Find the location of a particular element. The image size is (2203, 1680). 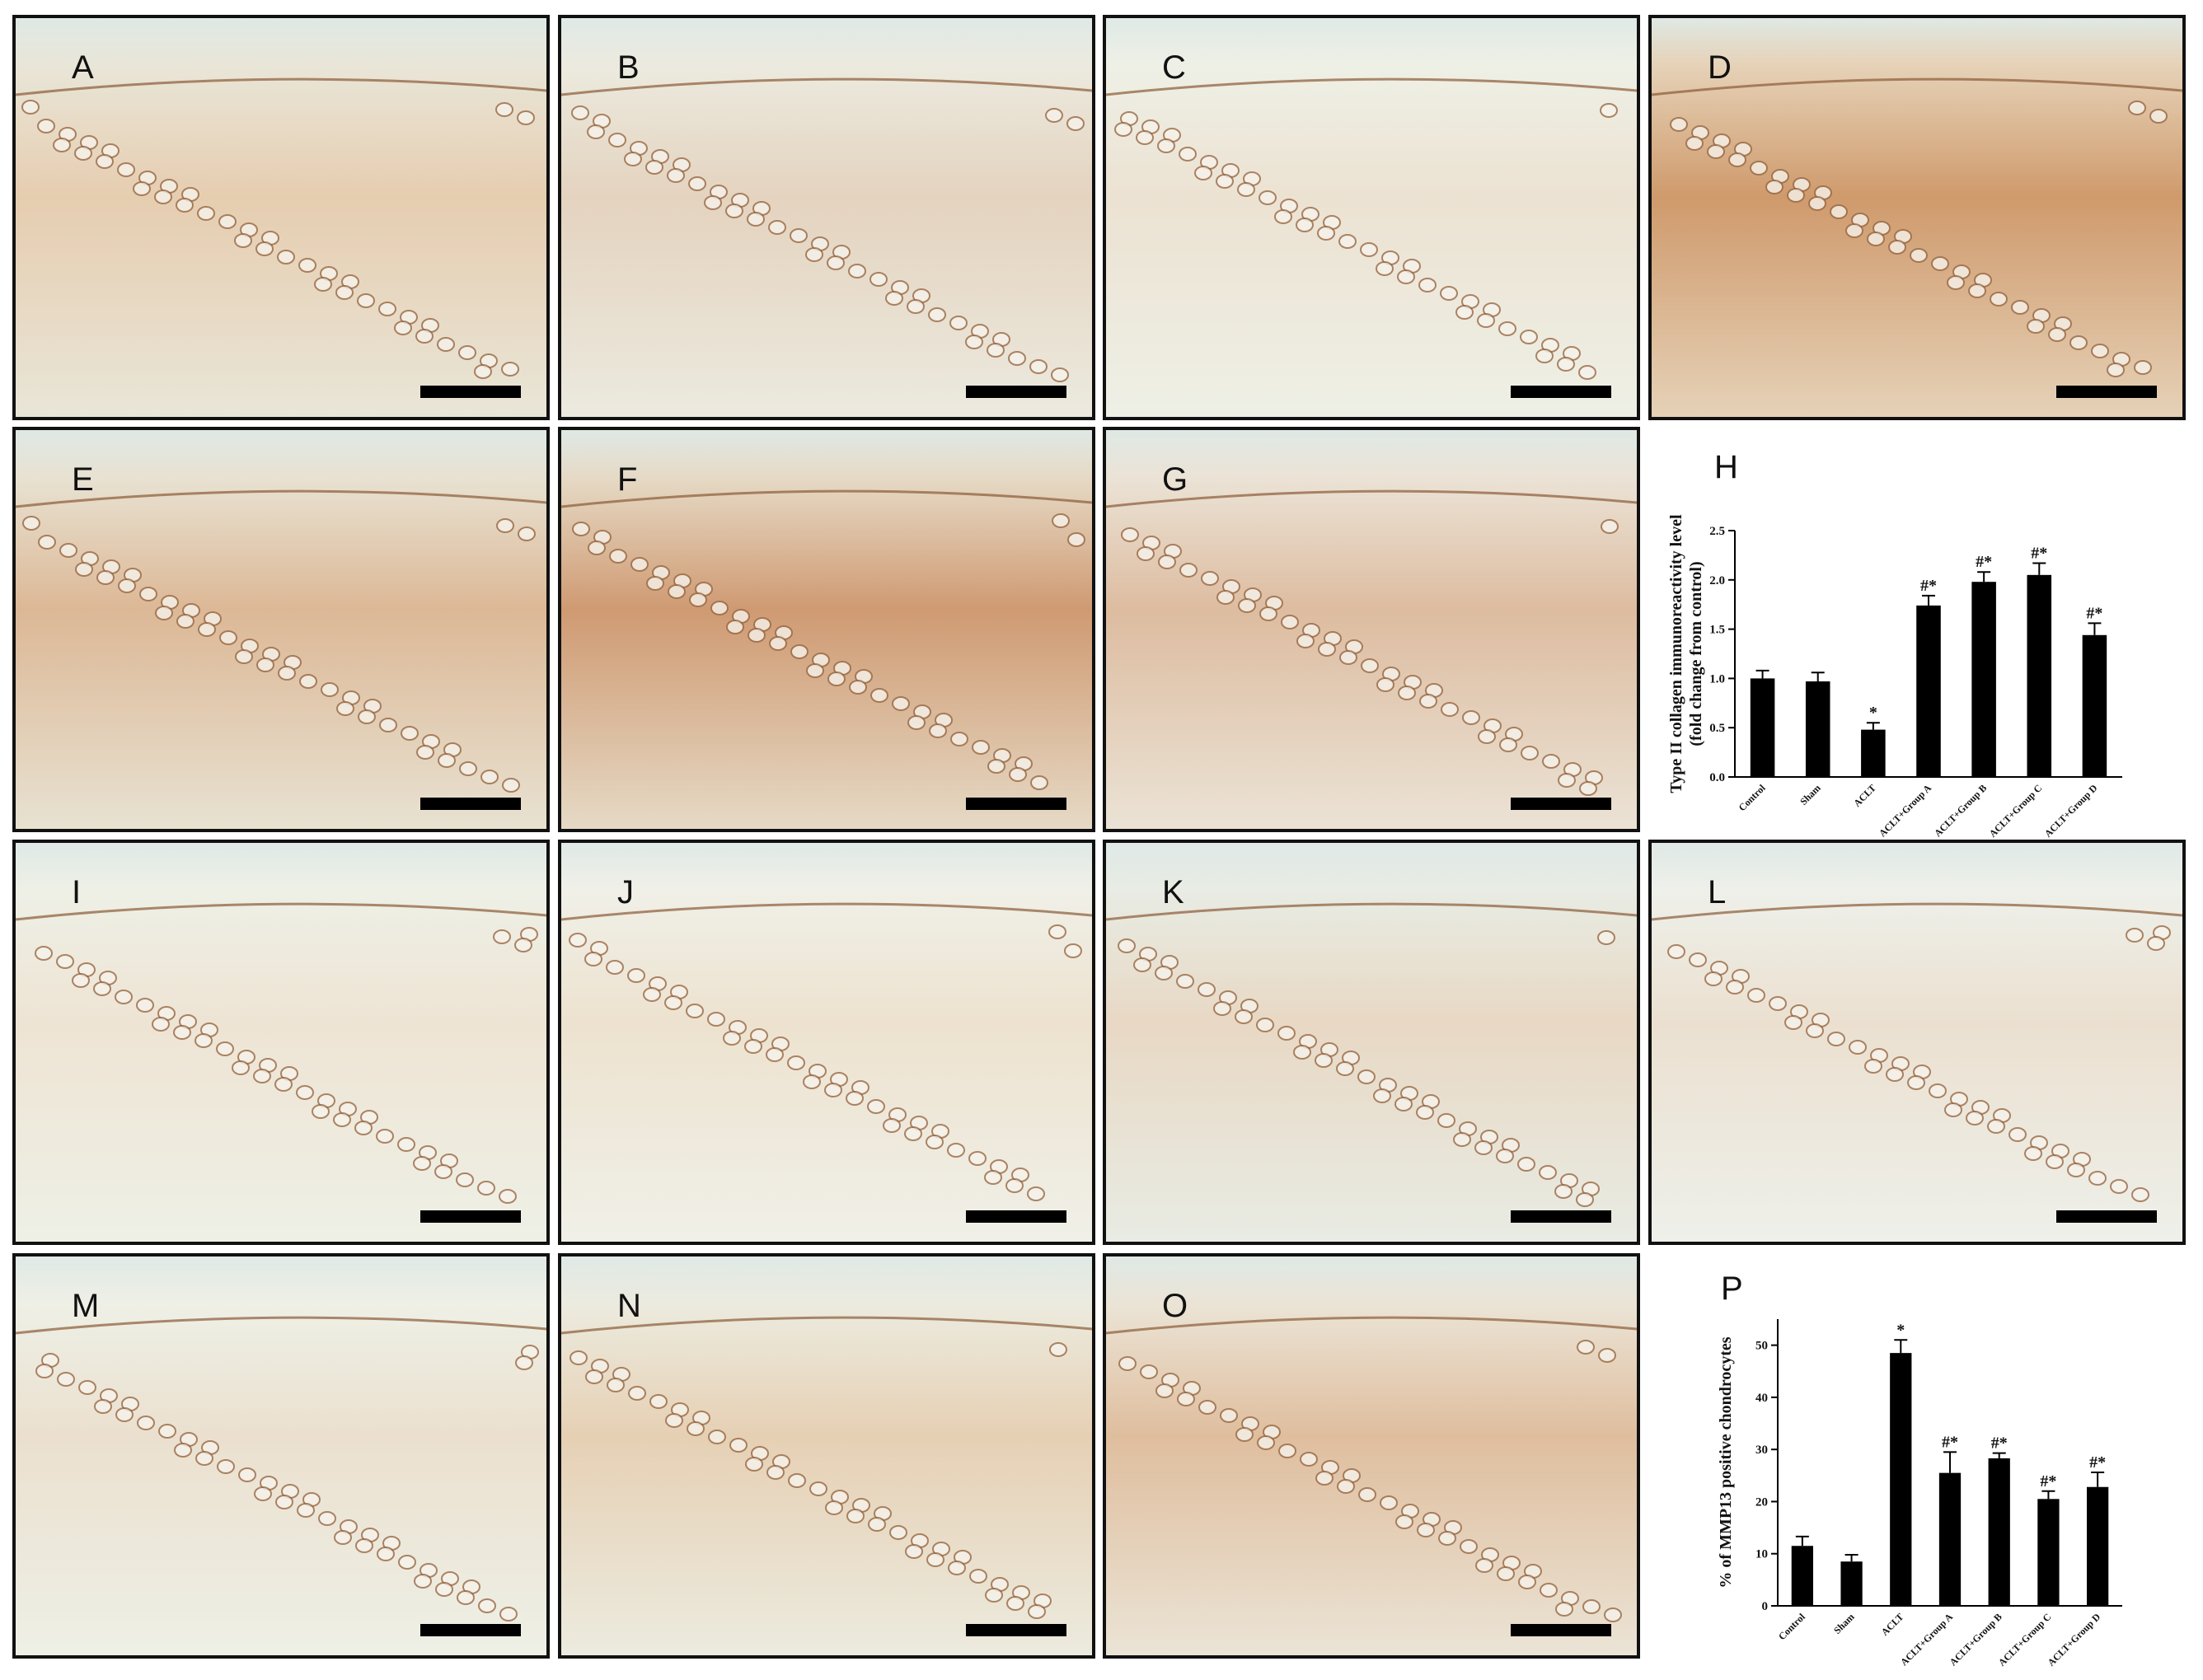

scale-bar is located at coordinates (470, 392).